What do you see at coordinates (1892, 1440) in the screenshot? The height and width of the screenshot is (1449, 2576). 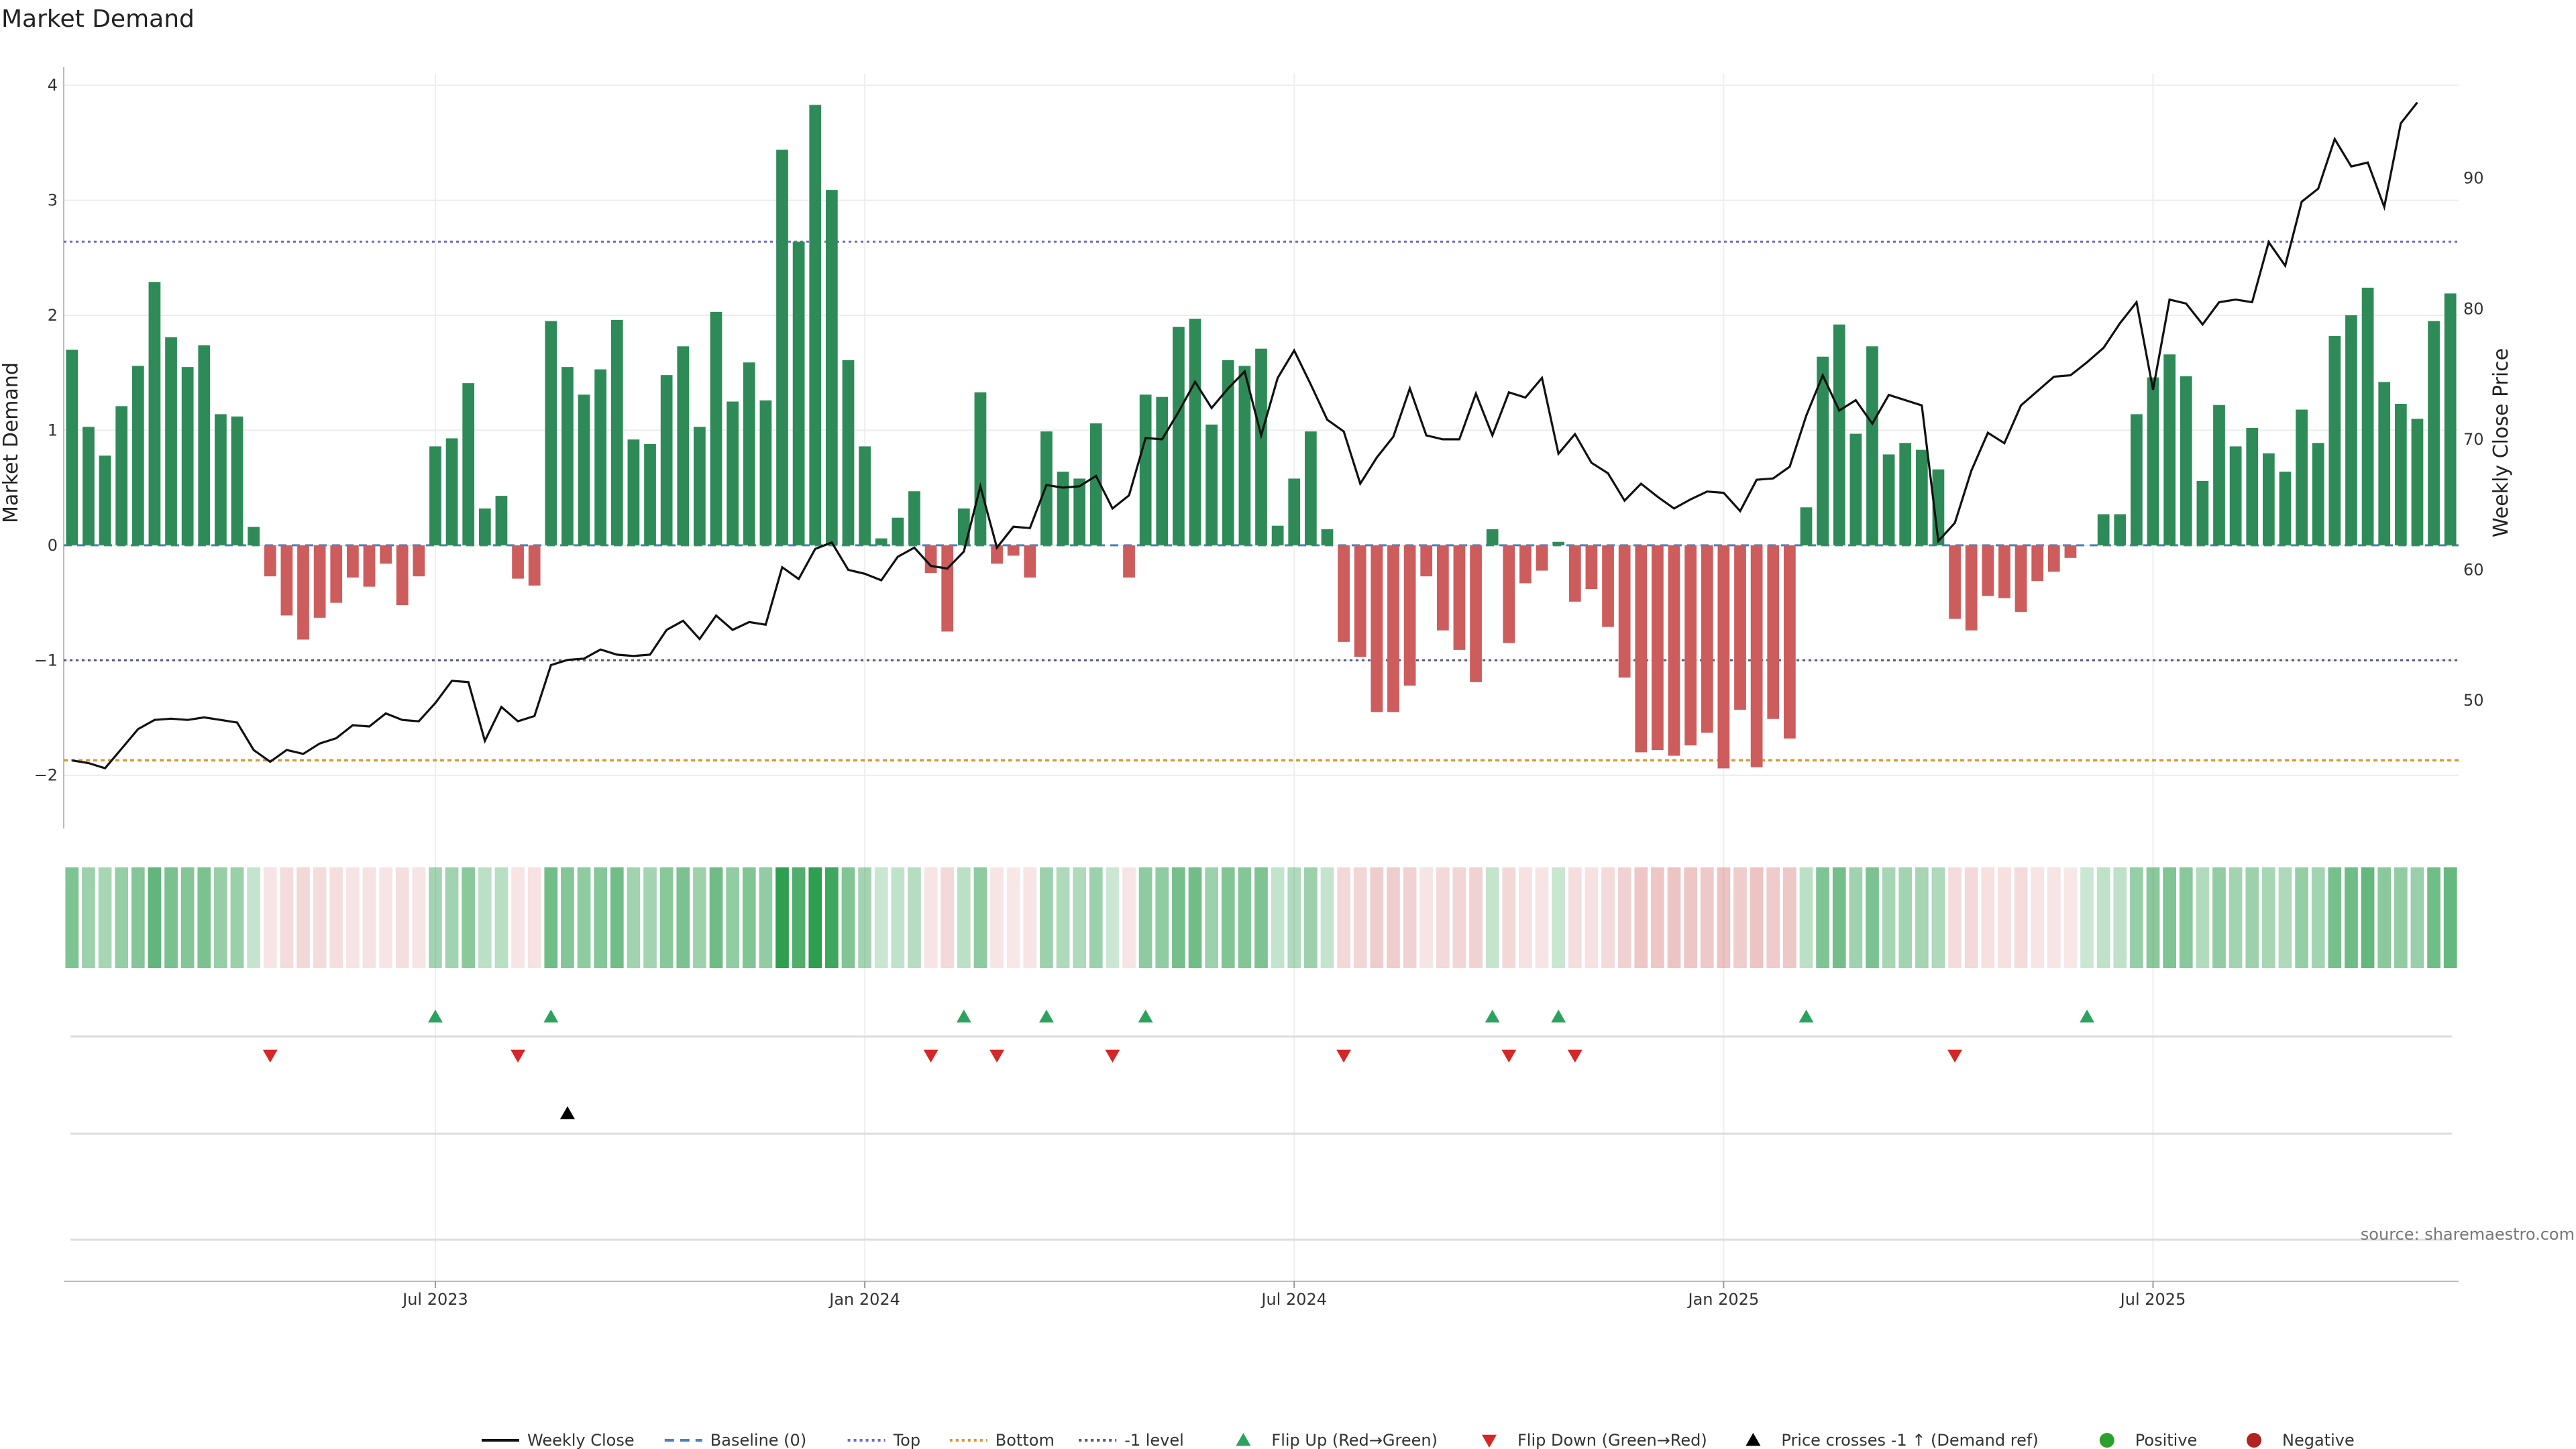 I see `legend-item: Price crosses -1 ↑ (Demand ref)` at bounding box center [1892, 1440].